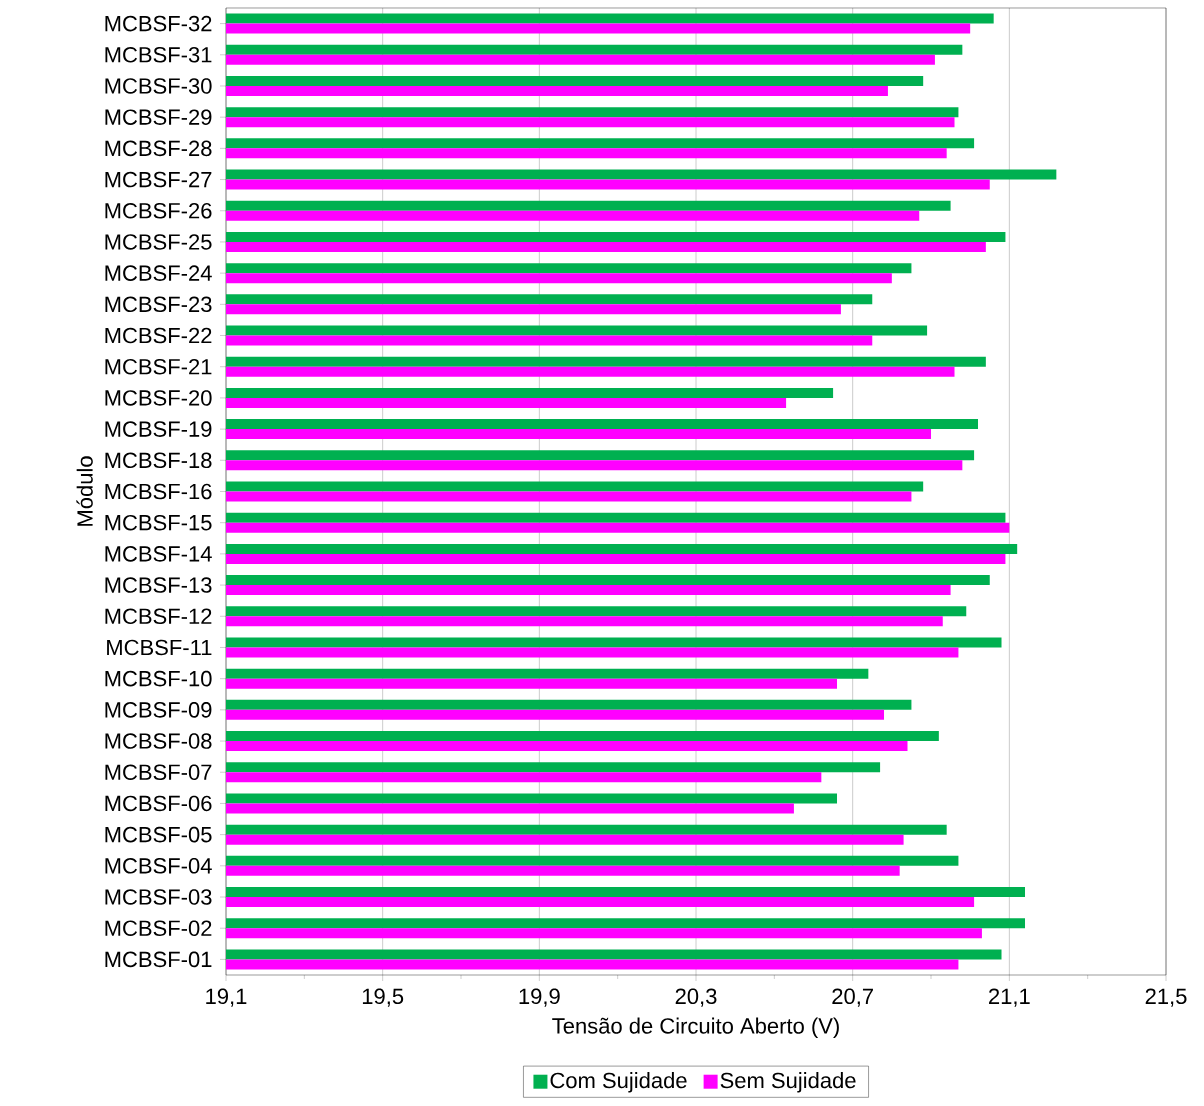 Image resolution: width=1204 pixels, height=1106 pixels. I want to click on y-tick-label: MCBSF-01, so click(158, 959).